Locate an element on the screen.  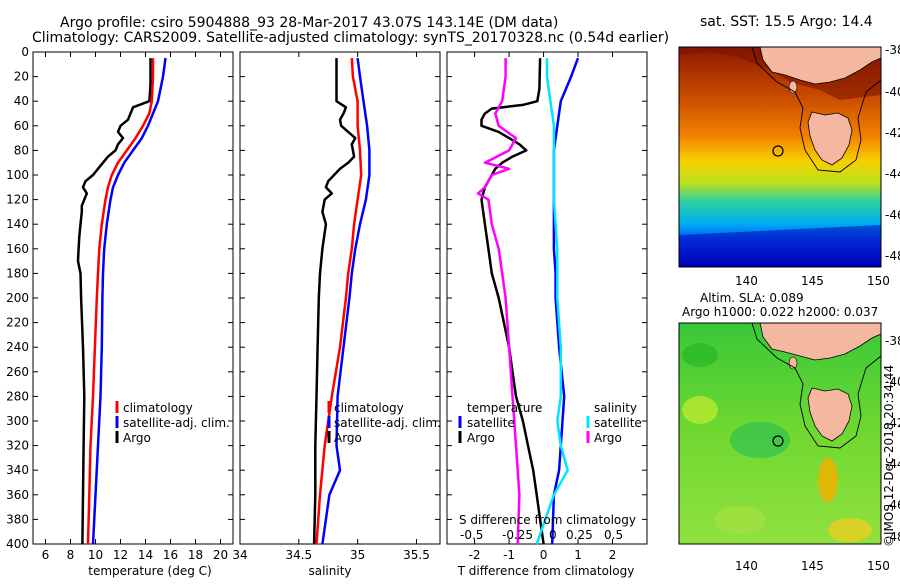
depth-tick-label: 20 is located at coordinates (21, 77).